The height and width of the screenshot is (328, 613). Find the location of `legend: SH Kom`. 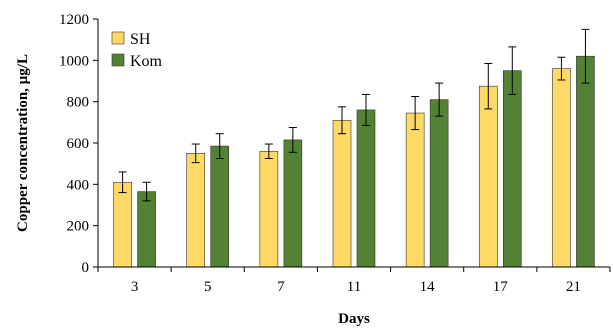

legend: SH Kom is located at coordinates (137, 50).